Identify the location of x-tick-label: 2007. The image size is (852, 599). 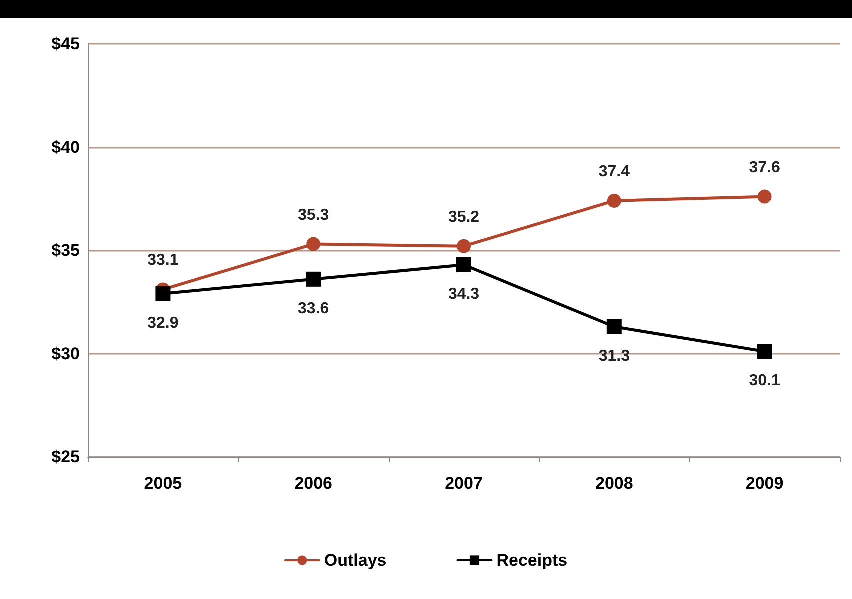
(464, 483).